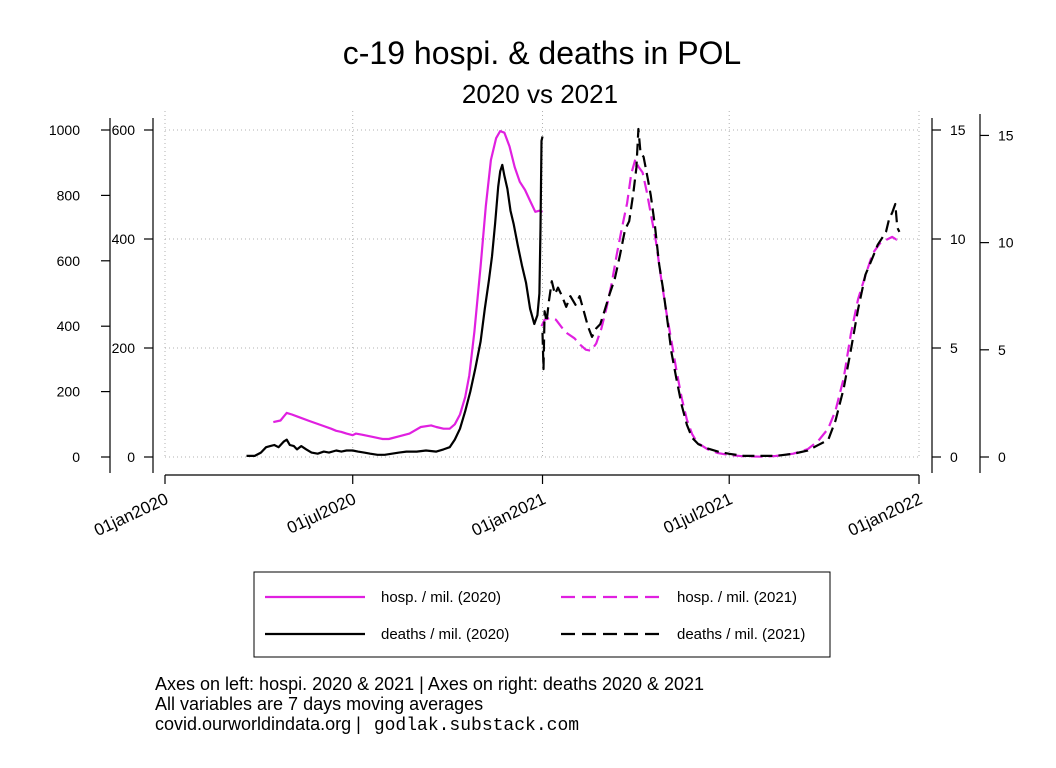 The image size is (1056, 768). What do you see at coordinates (69, 326) in the screenshot?
I see `axis-label-left_outer-2: 400` at bounding box center [69, 326].